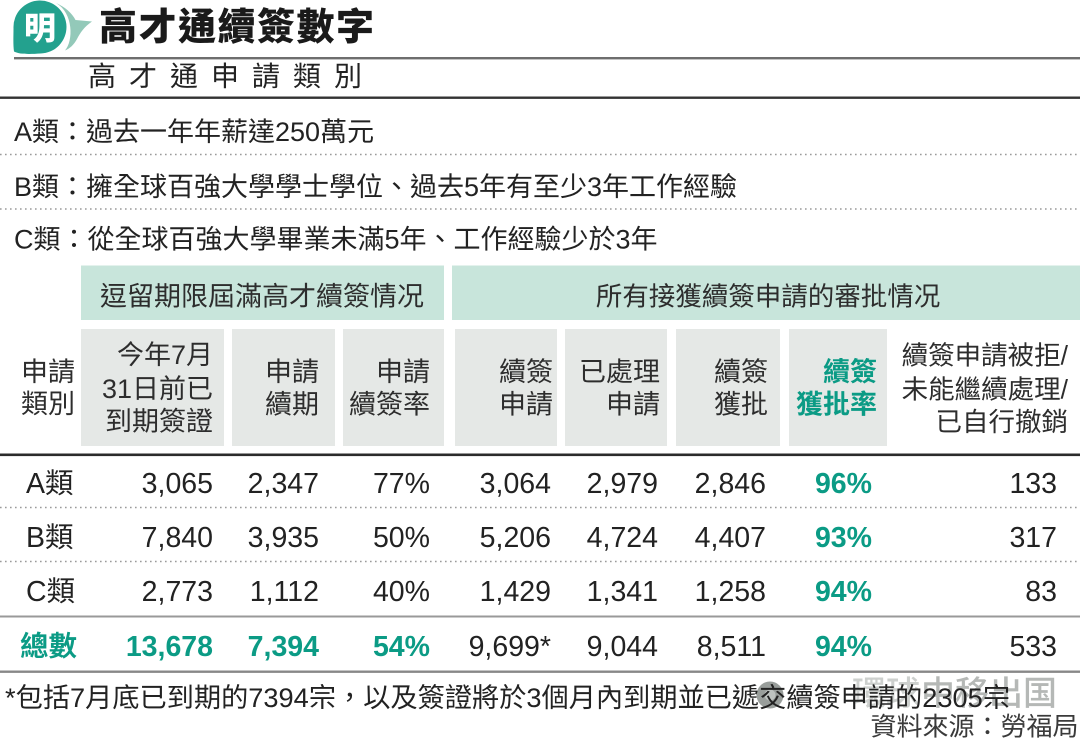  What do you see at coordinates (117, 389) in the screenshot?
I see `svg-text: 31` at bounding box center [117, 389].